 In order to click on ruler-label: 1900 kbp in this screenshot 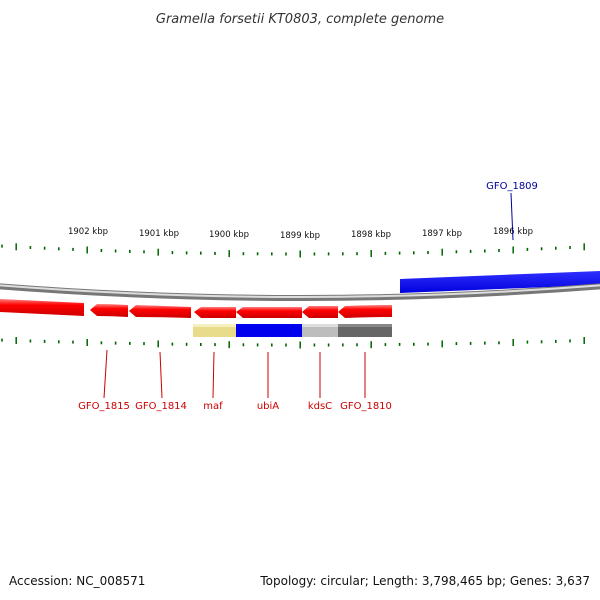, I will do `click(229, 235)`.